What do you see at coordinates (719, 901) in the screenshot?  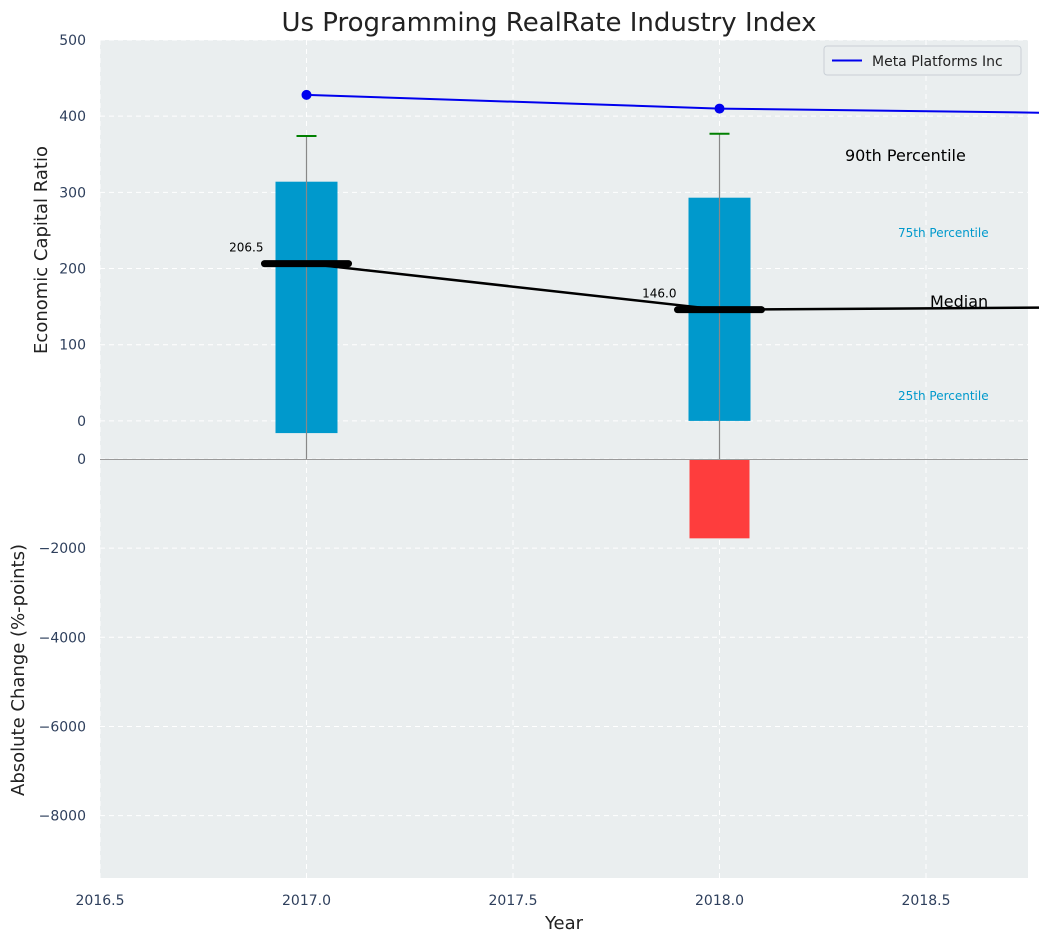 I see `x-tick-label: 2018.0` at bounding box center [719, 901].